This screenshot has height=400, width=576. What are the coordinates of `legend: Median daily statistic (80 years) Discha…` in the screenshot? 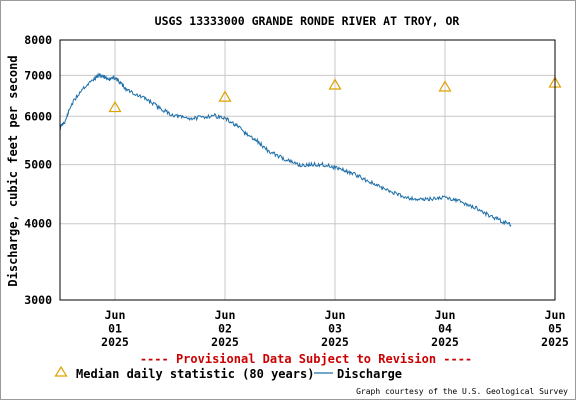 It's located at (228, 373).